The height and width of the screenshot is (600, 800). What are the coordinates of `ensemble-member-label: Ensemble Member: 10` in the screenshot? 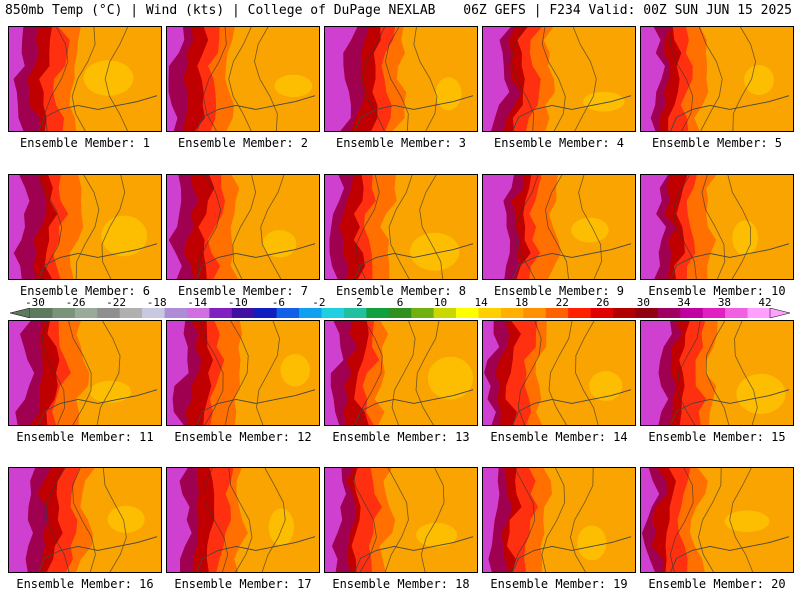 It's located at (717, 291).